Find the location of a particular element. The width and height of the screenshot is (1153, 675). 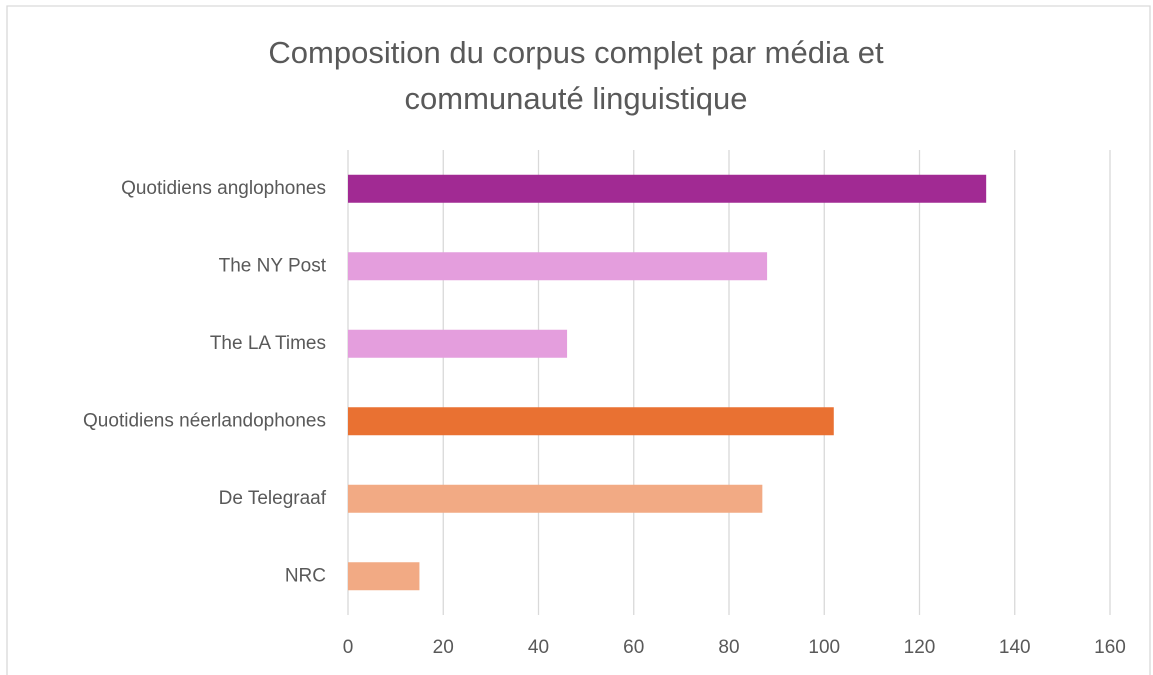

x-tick-label: 0 is located at coordinates (348, 647).